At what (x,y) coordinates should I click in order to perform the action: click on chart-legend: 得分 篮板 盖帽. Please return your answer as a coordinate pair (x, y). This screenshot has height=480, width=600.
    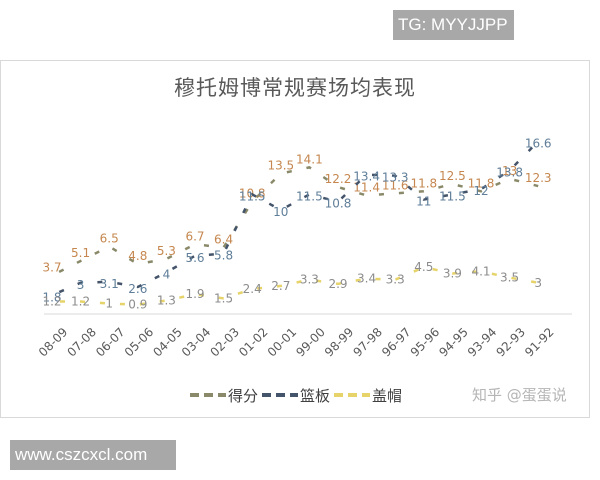
    Looking at the image, I should click on (298, 395).